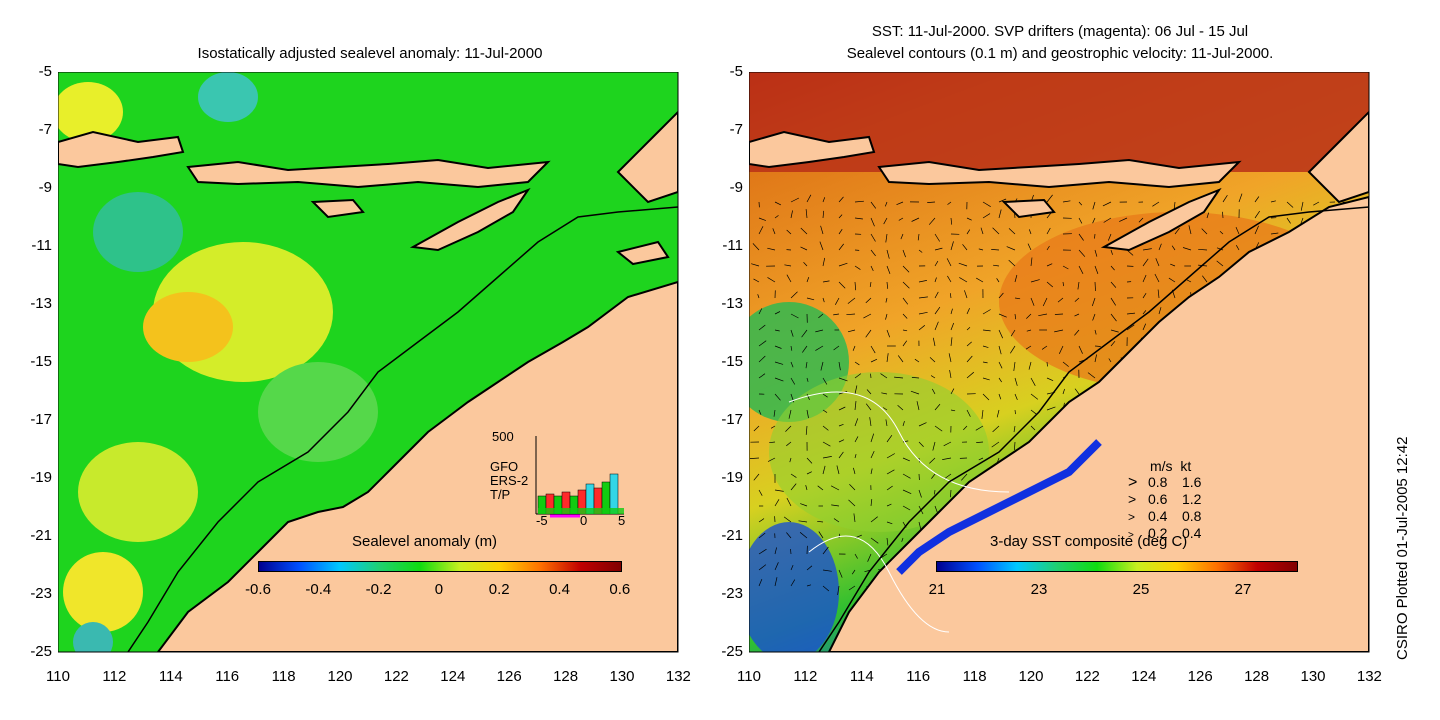  I want to click on x-tick-label: 116, so click(227, 676).